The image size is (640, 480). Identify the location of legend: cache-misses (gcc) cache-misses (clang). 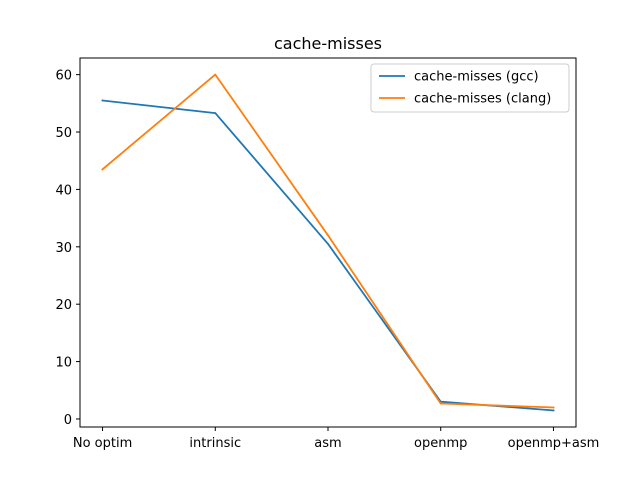
(470, 88).